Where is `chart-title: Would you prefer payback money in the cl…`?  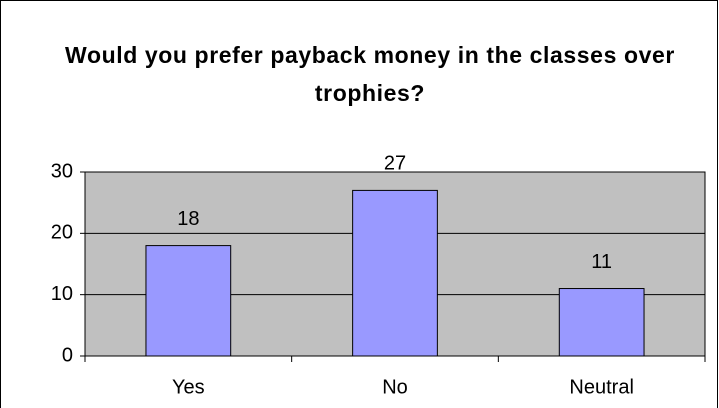
chart-title: Would you prefer payback money in the cl… is located at coordinates (370, 74).